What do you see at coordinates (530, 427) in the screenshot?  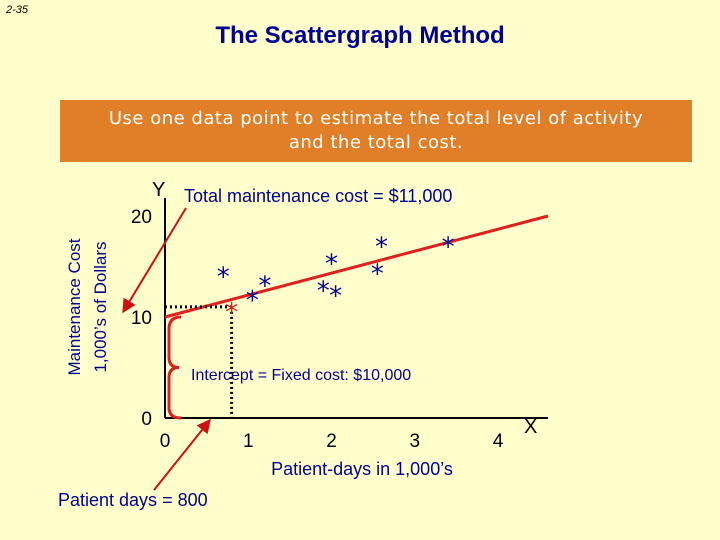 I see `x-axis-letter: X` at bounding box center [530, 427].